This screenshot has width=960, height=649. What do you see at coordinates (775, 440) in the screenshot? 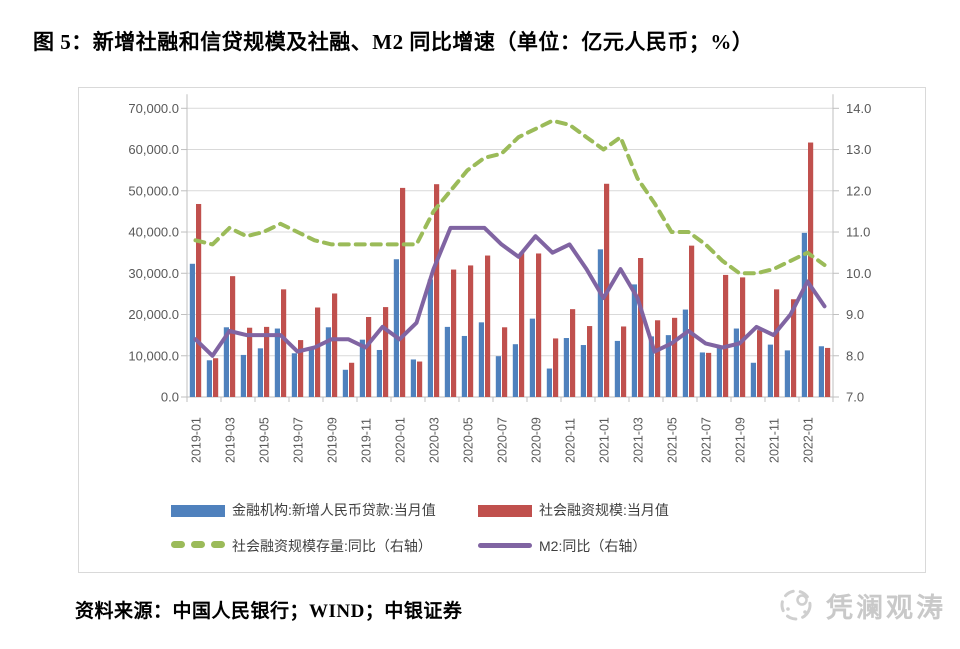
I see `x-axis-label: 2021-11` at bounding box center [775, 440].